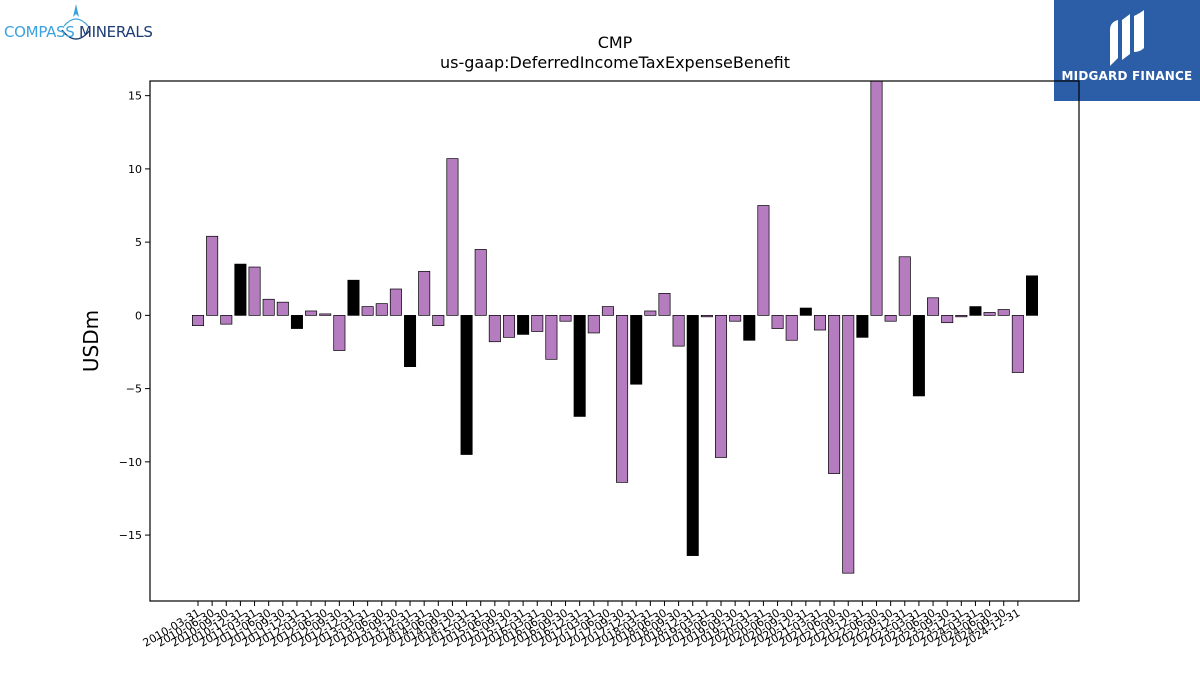 The width and height of the screenshot is (1200, 675). I want to click on y-tick-label: −5, so click(134, 389).